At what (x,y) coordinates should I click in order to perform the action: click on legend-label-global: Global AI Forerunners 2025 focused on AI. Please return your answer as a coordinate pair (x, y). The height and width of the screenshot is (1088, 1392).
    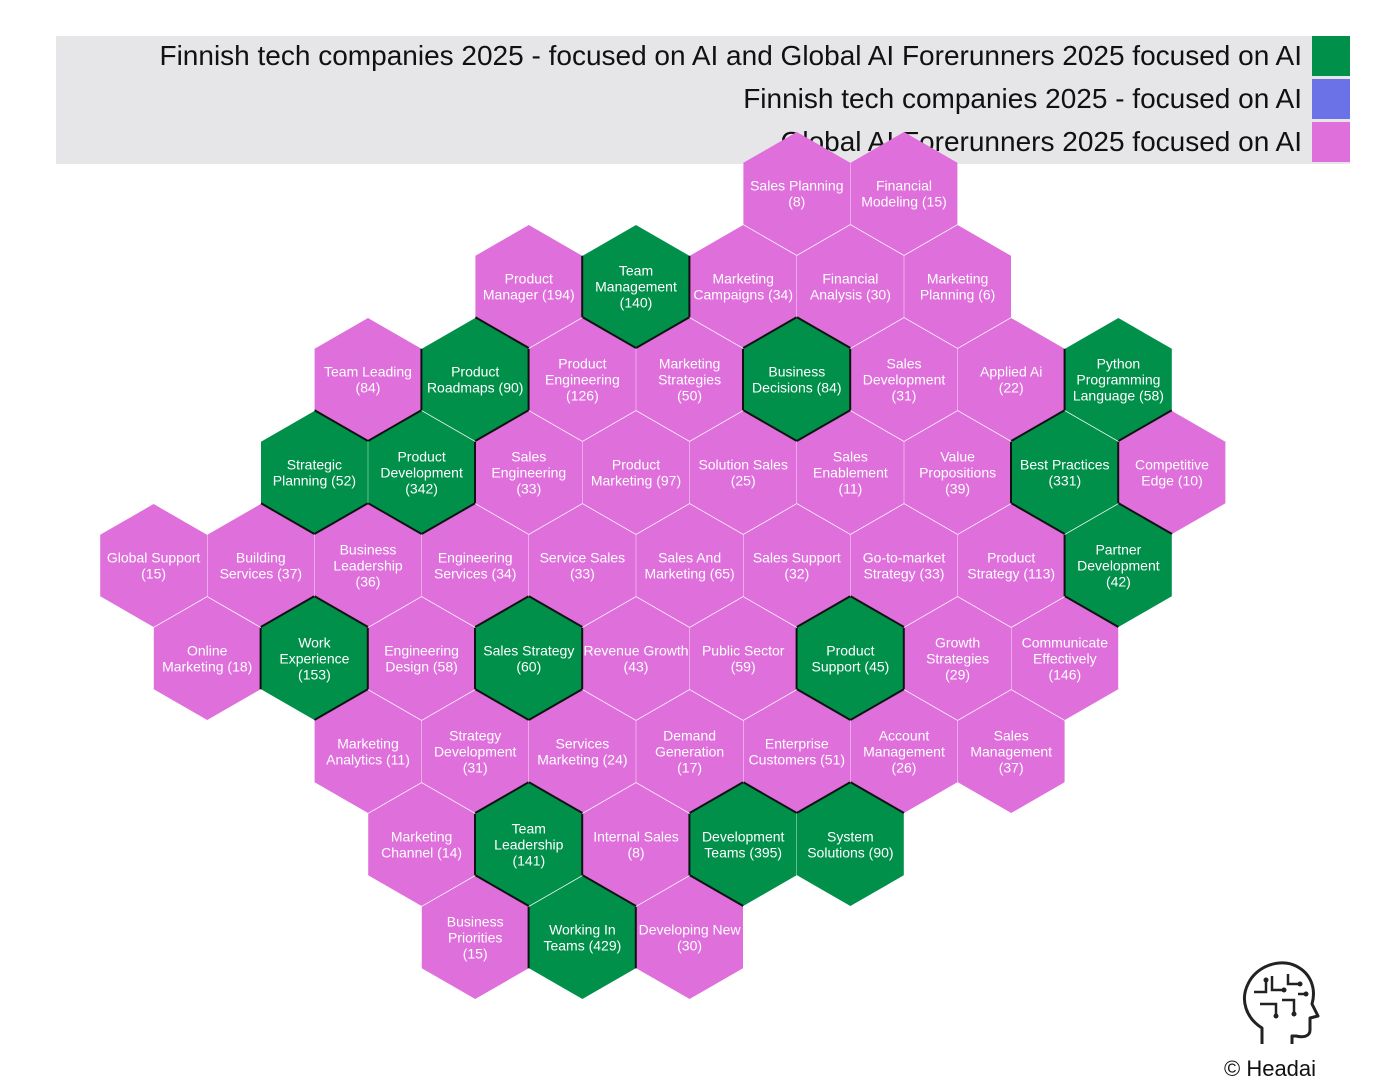
    Looking at the image, I should click on (1041, 141).